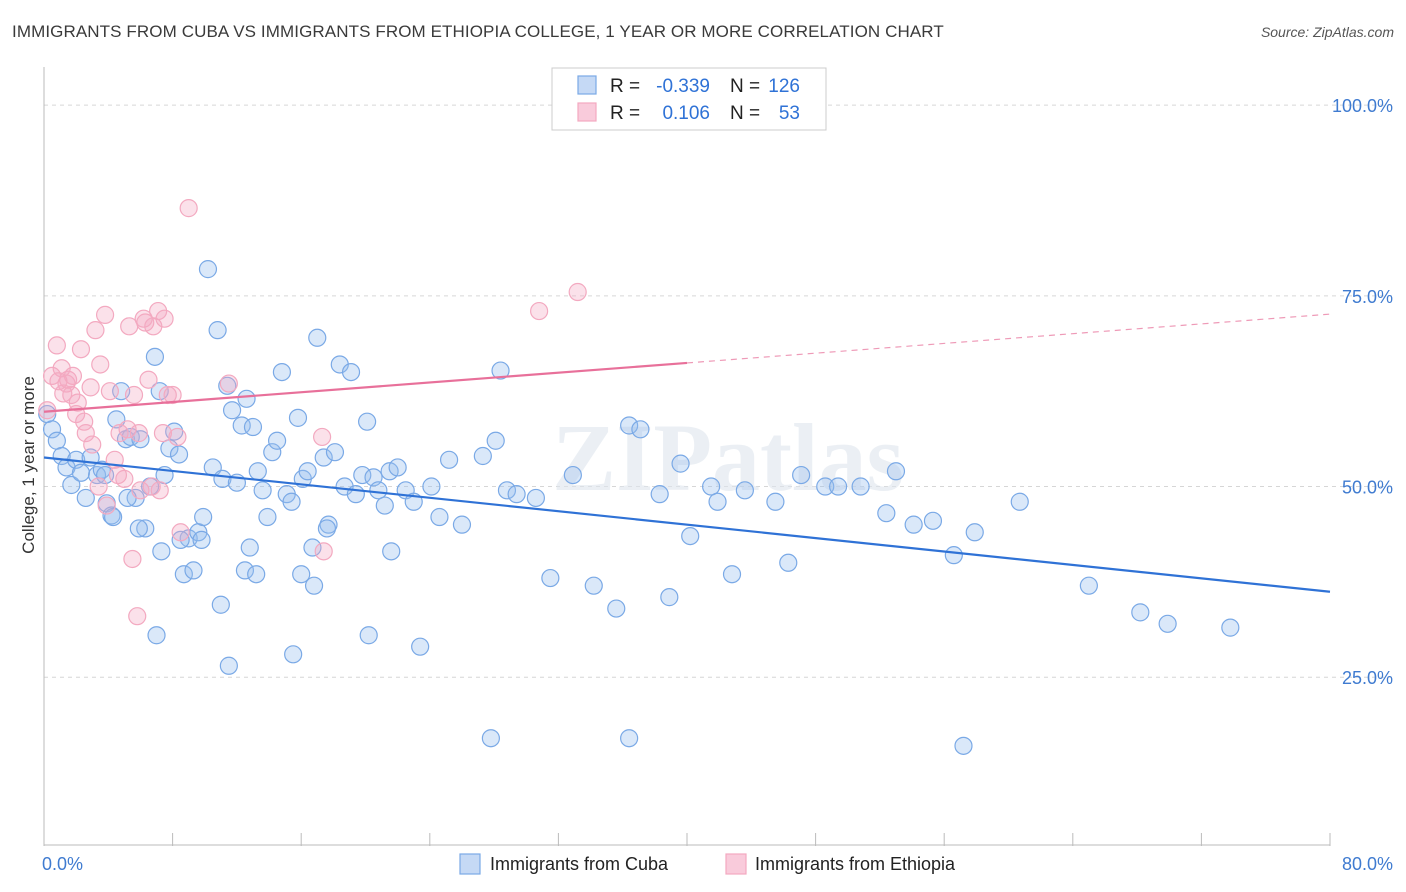  What do you see at coordinates (28, 465) in the screenshot?
I see `y-axis-label: College, 1 year or more` at bounding box center [28, 465].